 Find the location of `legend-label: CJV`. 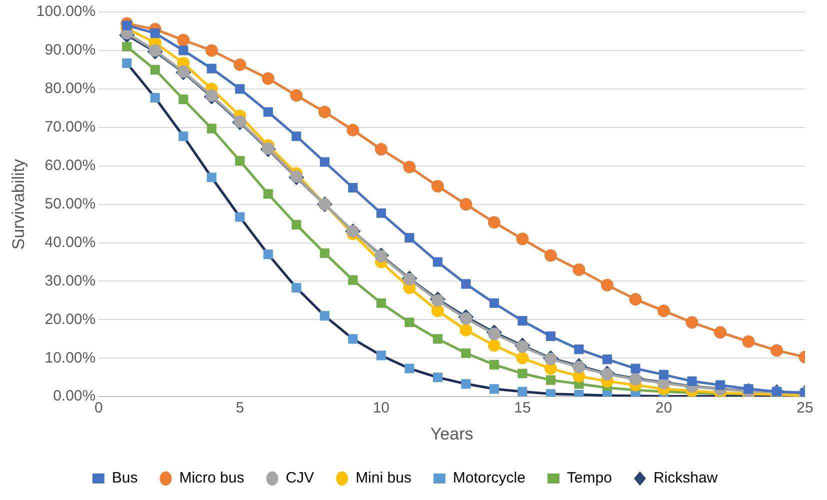

legend-label: CJV is located at coordinates (300, 478).